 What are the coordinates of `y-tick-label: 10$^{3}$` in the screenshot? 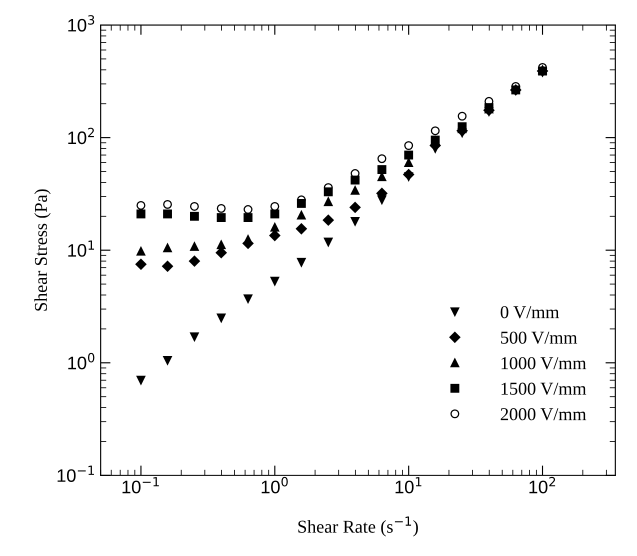 It's located at (81, 23).